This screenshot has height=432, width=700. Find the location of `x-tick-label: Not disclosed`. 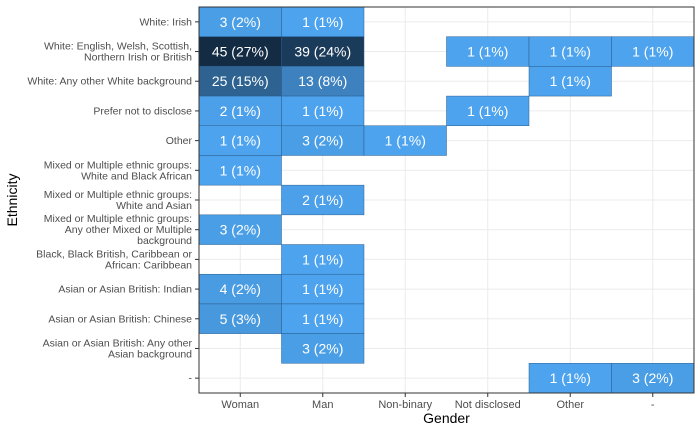

x-tick-label: Not disclosed is located at coordinates (488, 405).